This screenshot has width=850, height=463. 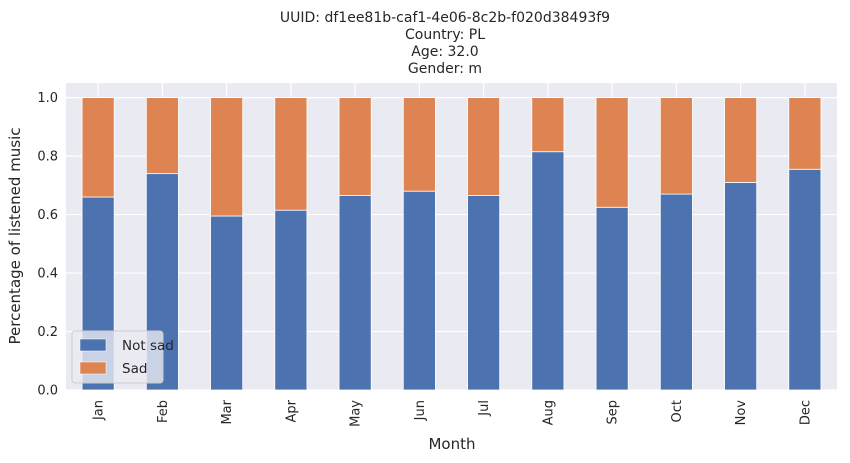 I want to click on y-axis-label: Percentage of listened music, so click(x=15, y=235).